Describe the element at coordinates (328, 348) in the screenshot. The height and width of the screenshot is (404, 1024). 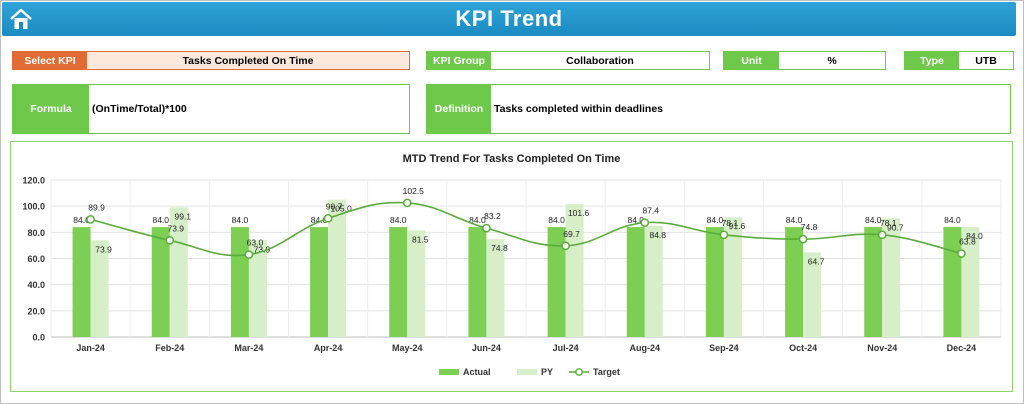
I see `x-tick-label: Apr-24` at that location.